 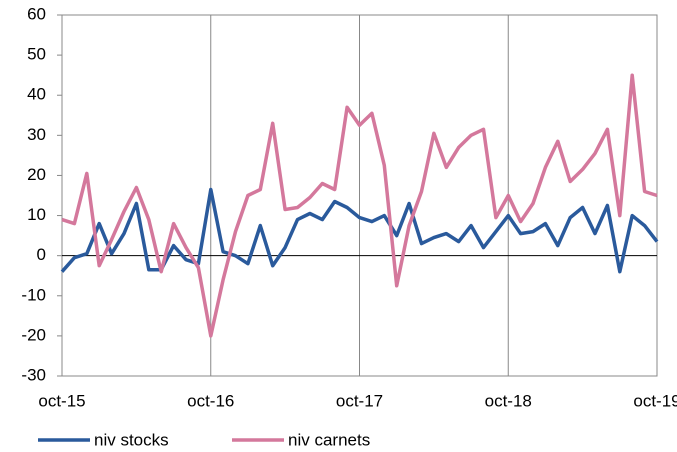 What do you see at coordinates (36, 94) in the screenshot?
I see `y-tick-label: 40` at bounding box center [36, 94].